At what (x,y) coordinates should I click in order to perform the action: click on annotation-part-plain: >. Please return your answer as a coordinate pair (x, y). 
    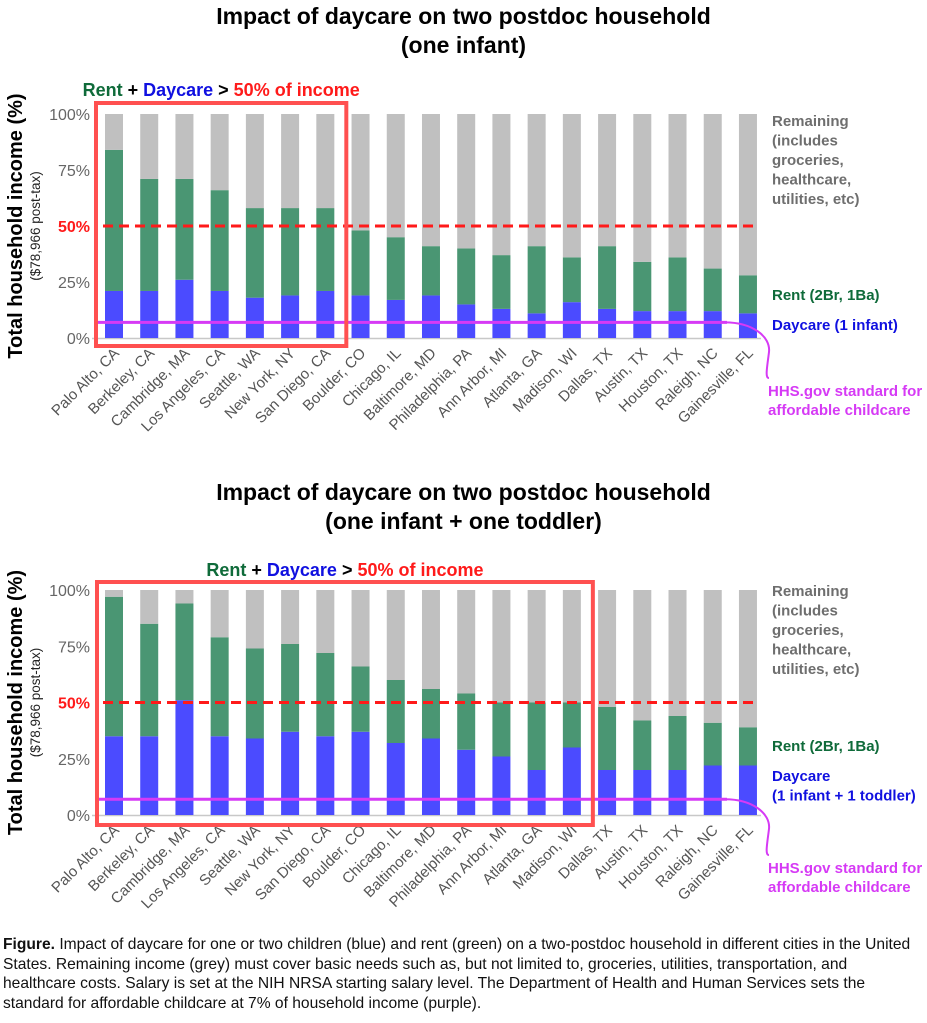
    Looking at the image, I should click on (223, 90).